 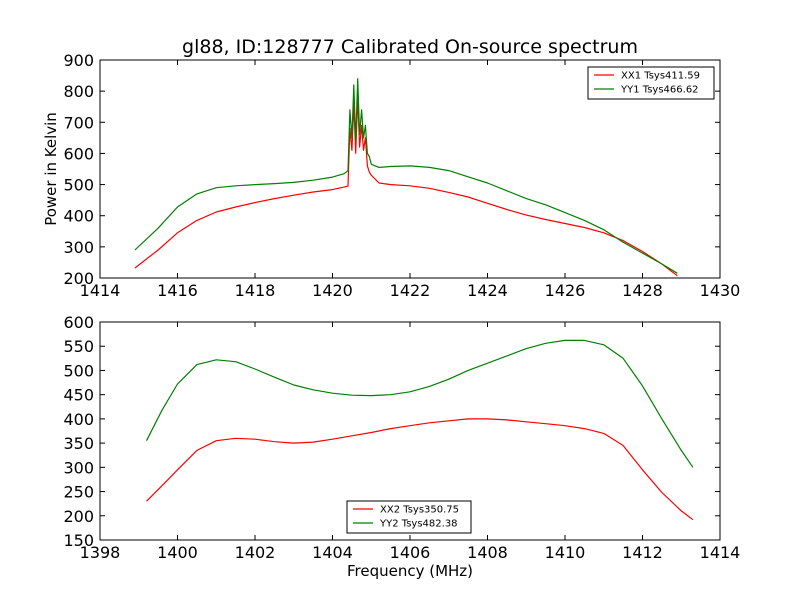 What do you see at coordinates (177, 552) in the screenshot?
I see `x-tick-label: 1400` at bounding box center [177, 552].